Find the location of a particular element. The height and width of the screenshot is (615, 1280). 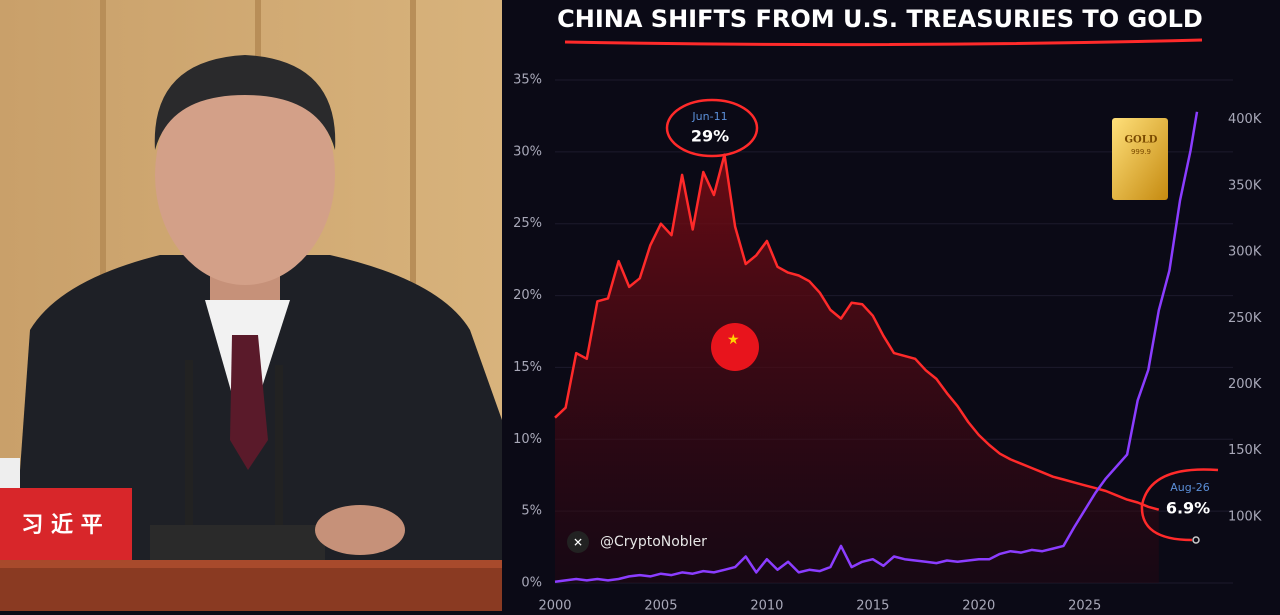

x-tick-label: 2010 is located at coordinates (766, 605).